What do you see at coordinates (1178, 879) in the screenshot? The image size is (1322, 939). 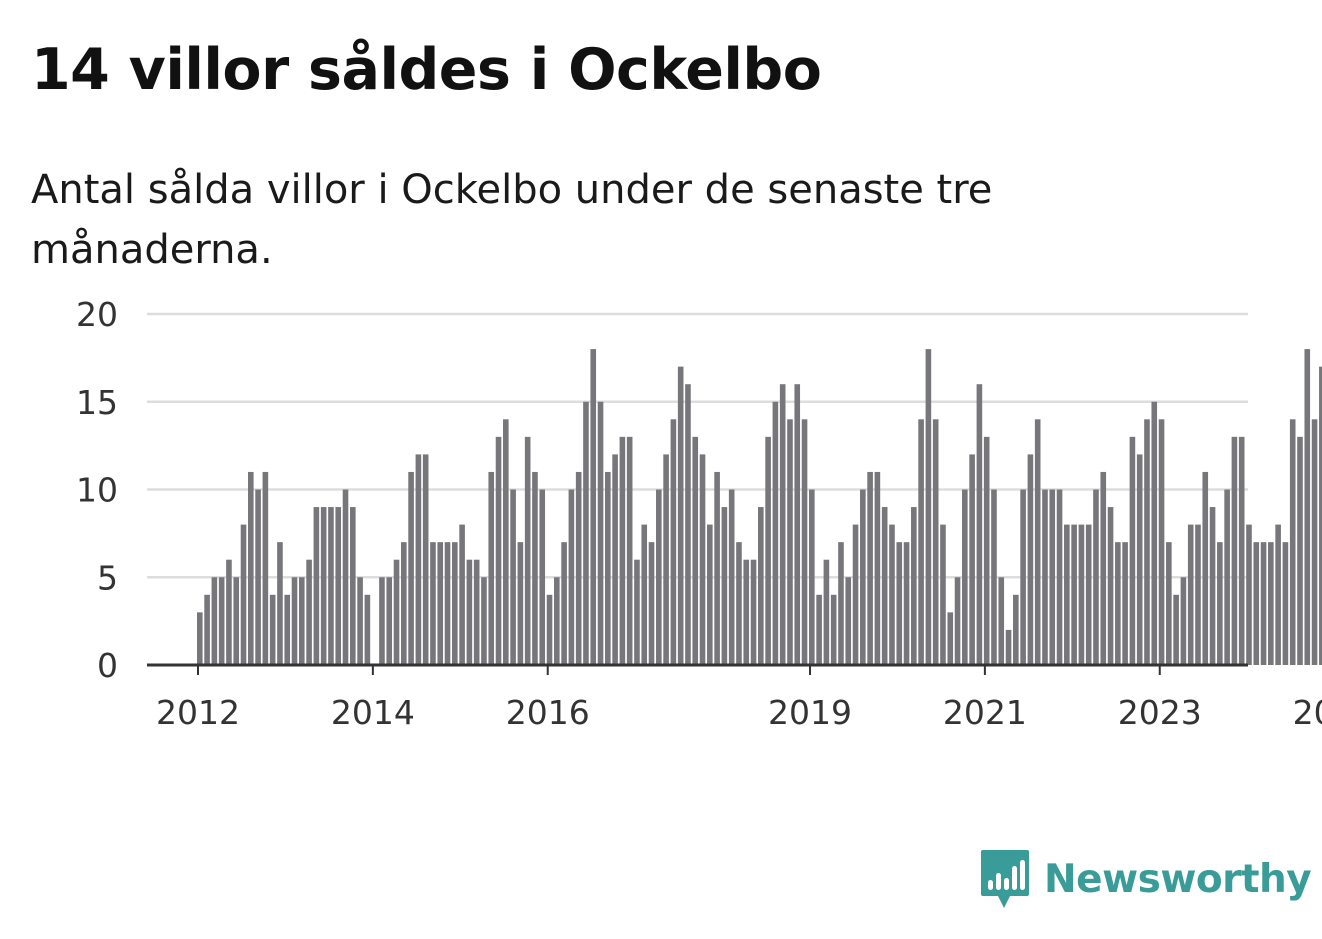 I see `brand-name: Newsworthy` at bounding box center [1178, 879].